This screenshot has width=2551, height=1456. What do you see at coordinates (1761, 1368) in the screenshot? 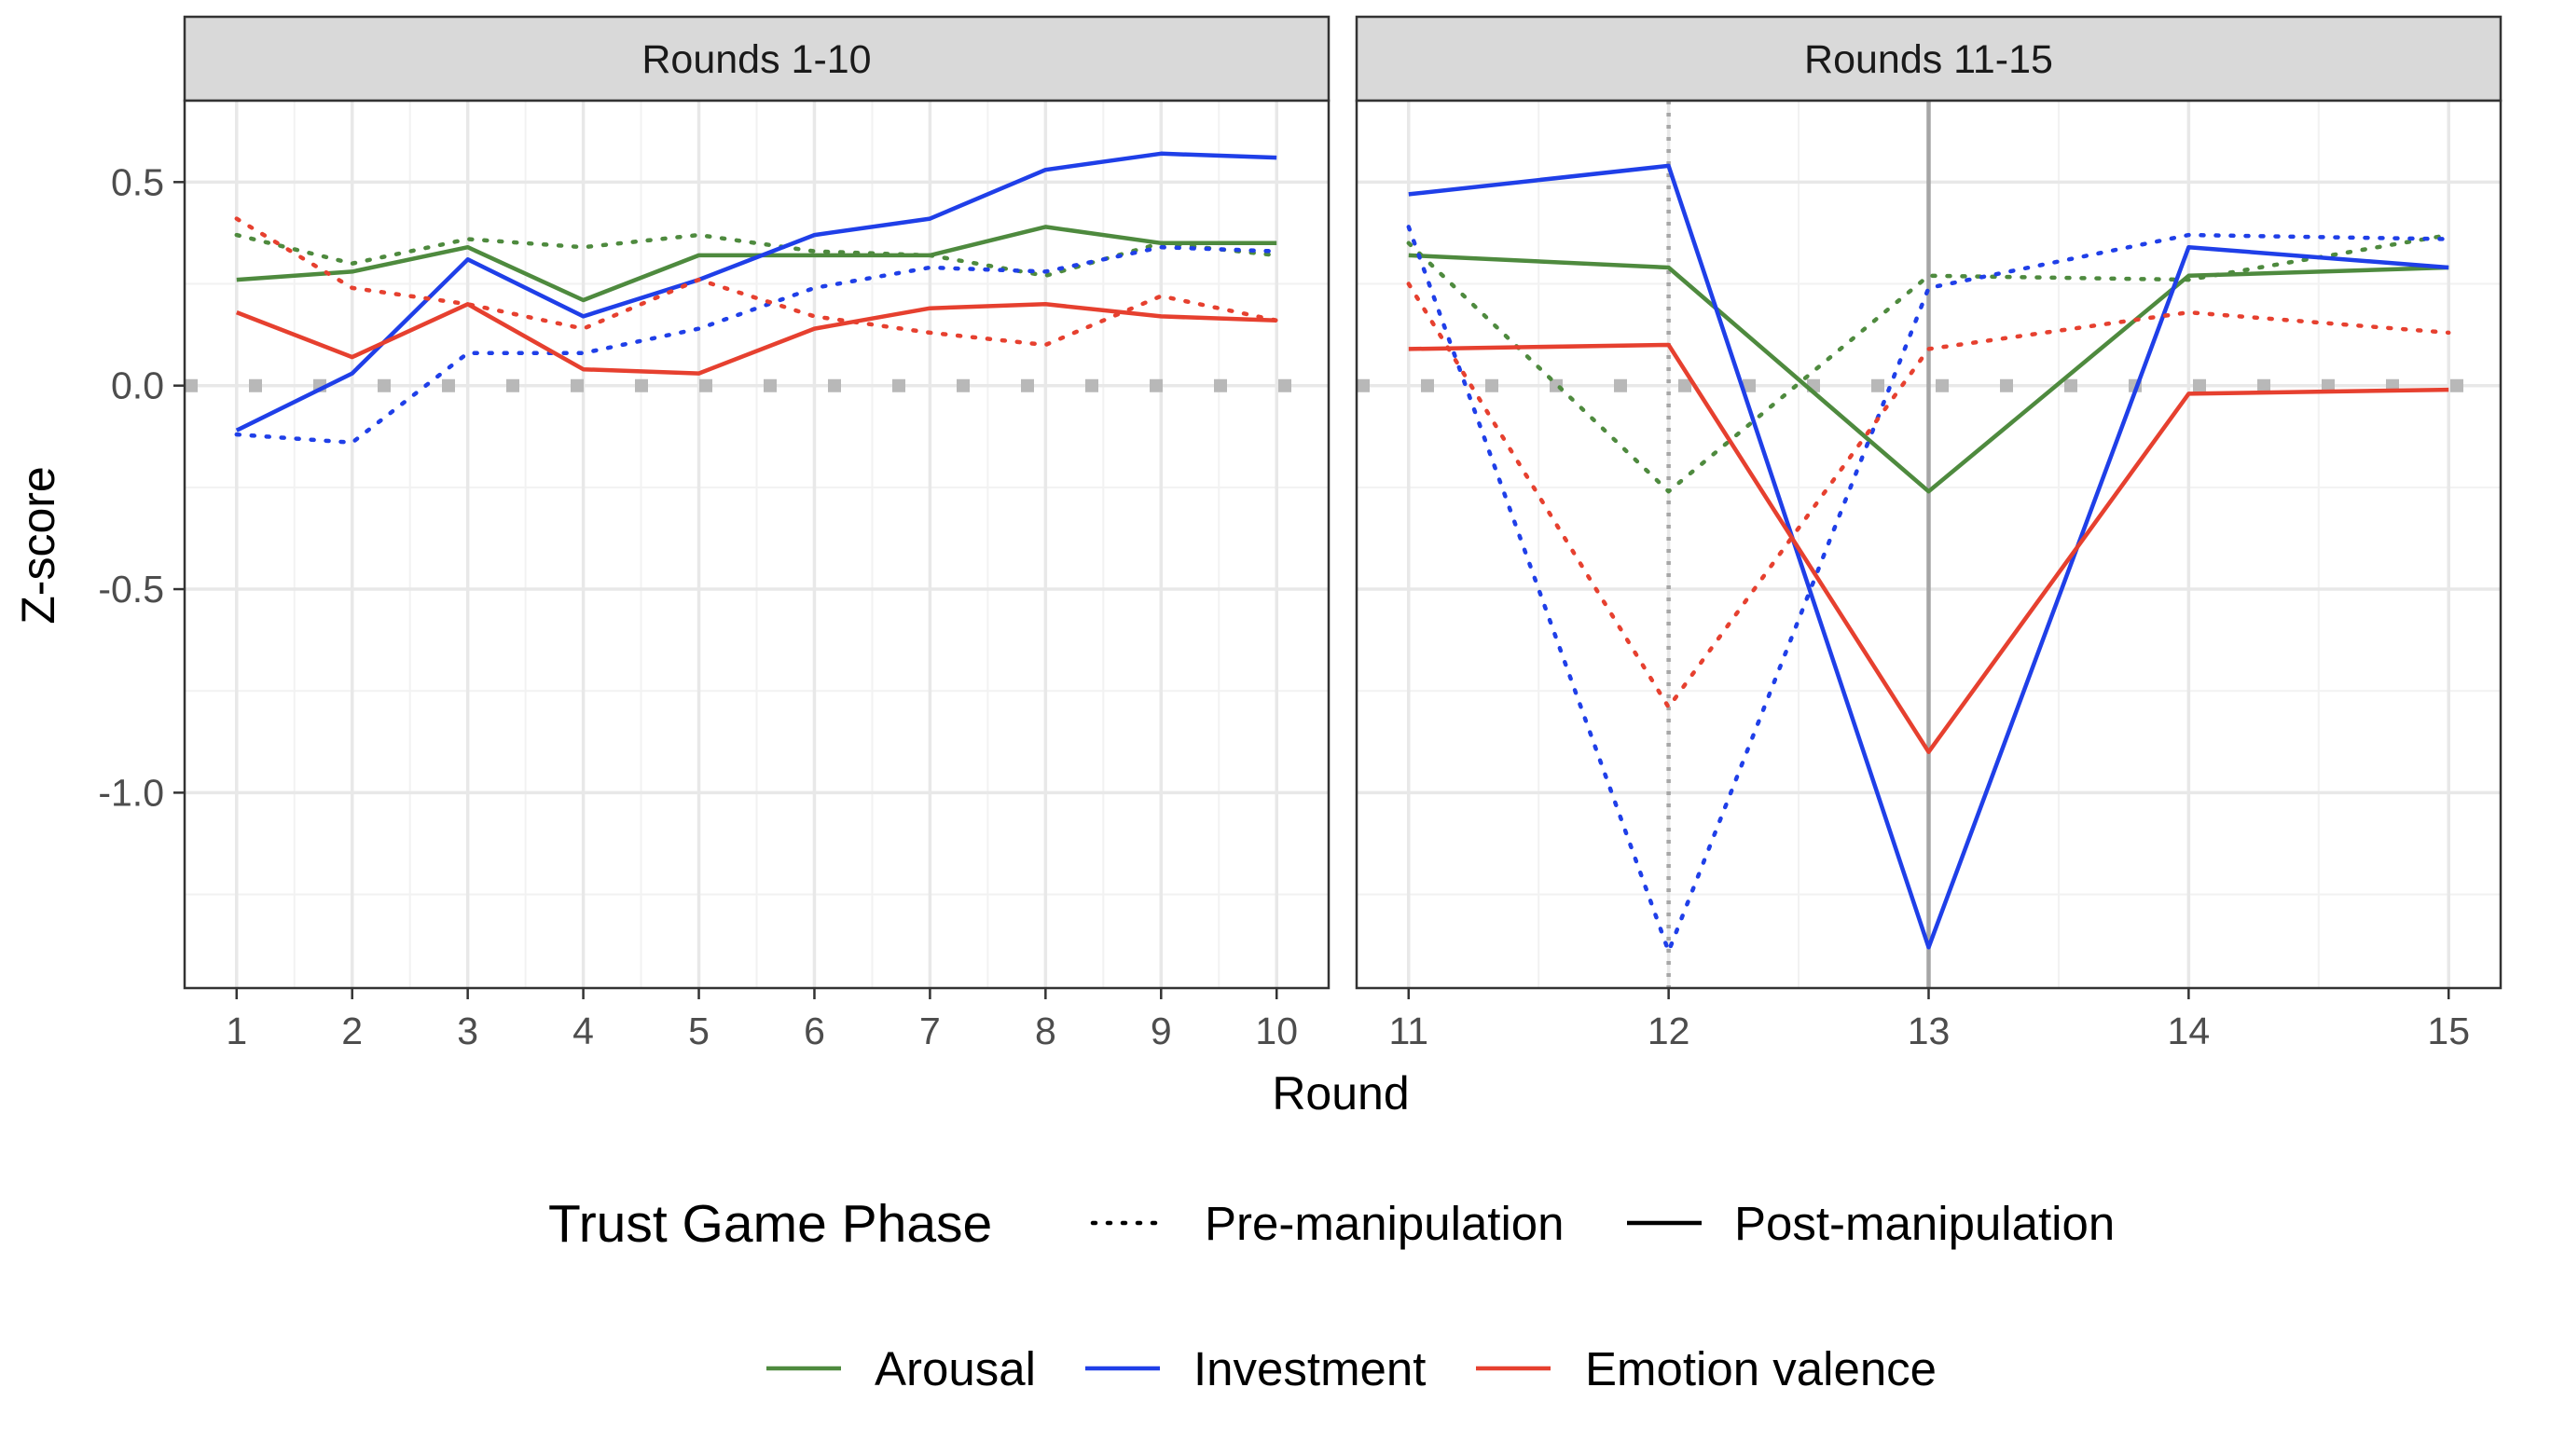
I see `legend-label-emotion-valence: Emotion valence` at bounding box center [1761, 1368].